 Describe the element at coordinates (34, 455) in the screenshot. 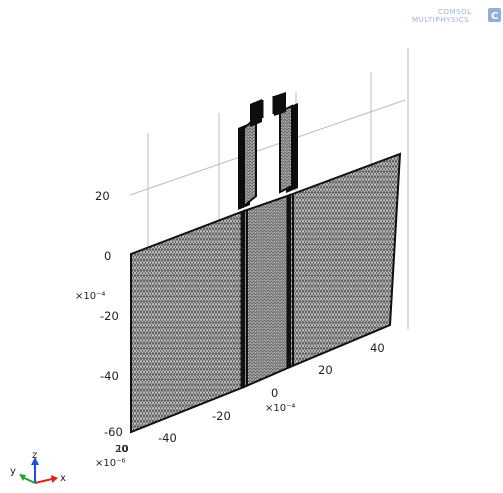

I see `triad-z-label: z` at that location.